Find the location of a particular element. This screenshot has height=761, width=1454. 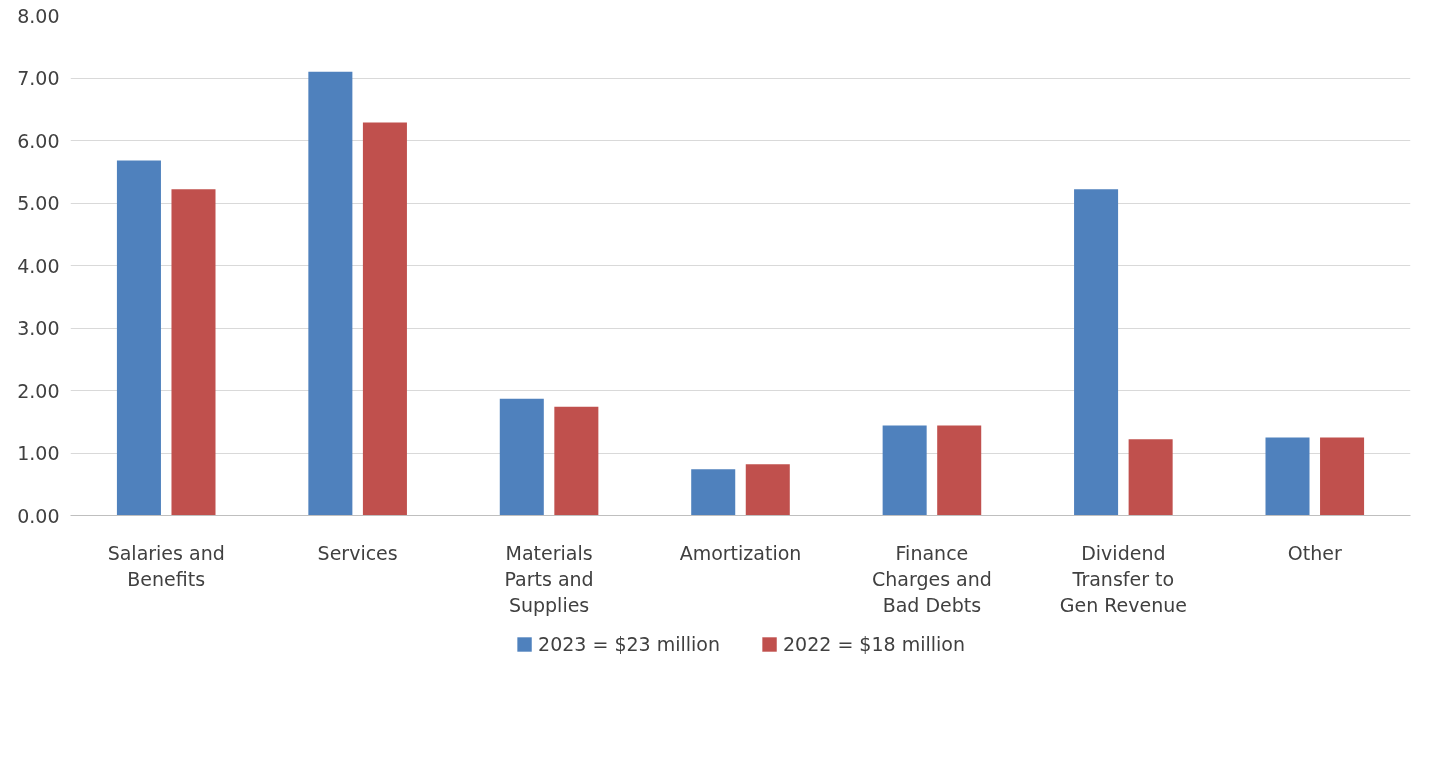

x-tick-label: Salaries and Benefits is located at coordinates (166, 565).